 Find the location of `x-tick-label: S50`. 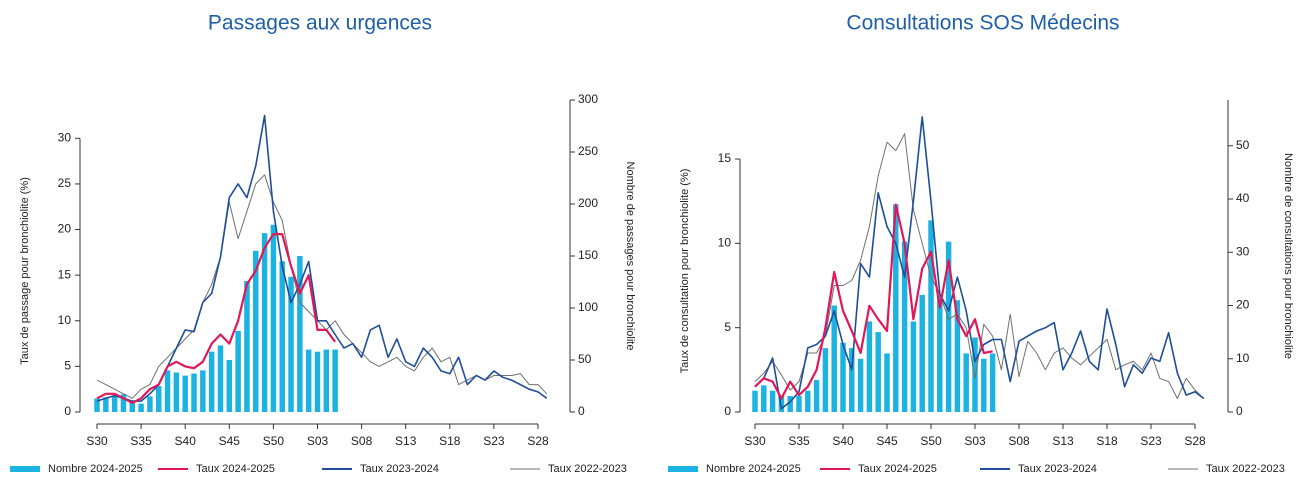

x-tick-label: S50 is located at coordinates (931, 441).